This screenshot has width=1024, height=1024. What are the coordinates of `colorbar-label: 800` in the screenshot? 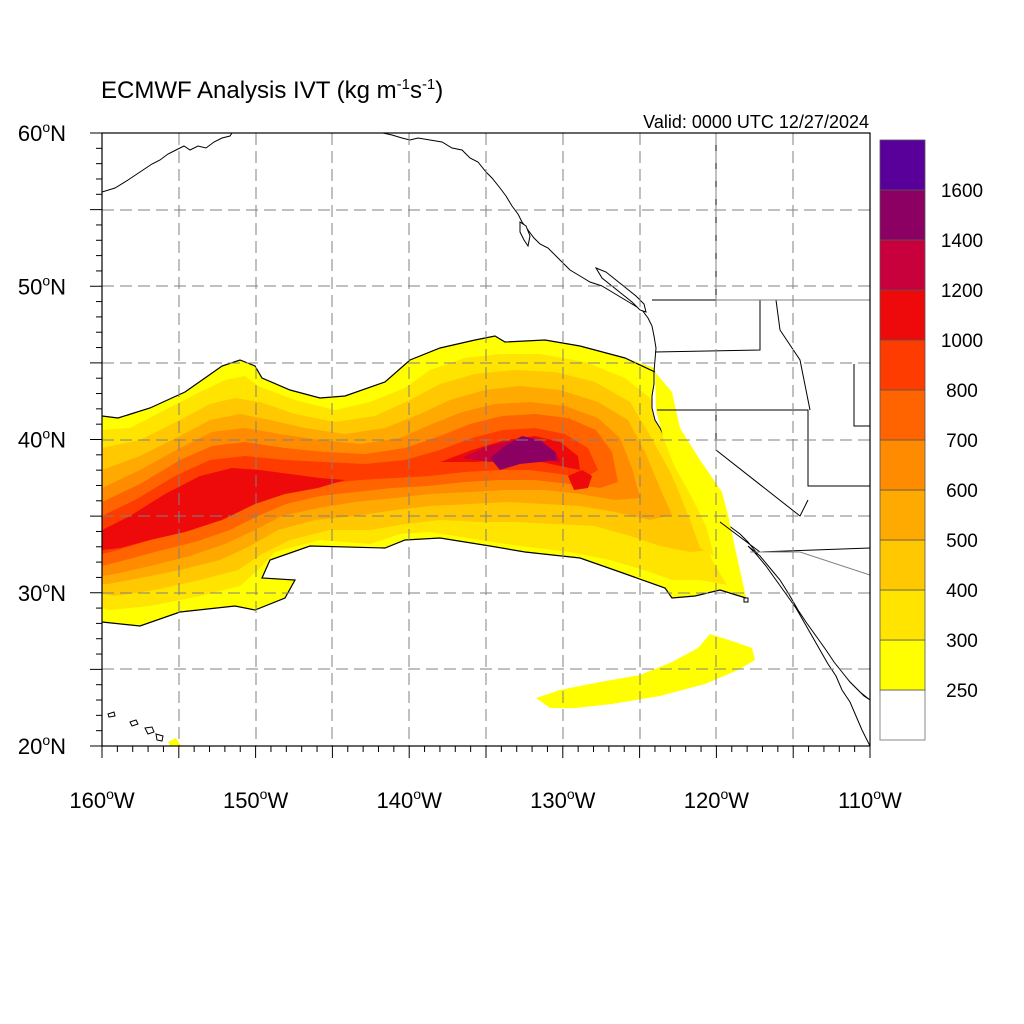 It's located at (962, 391).